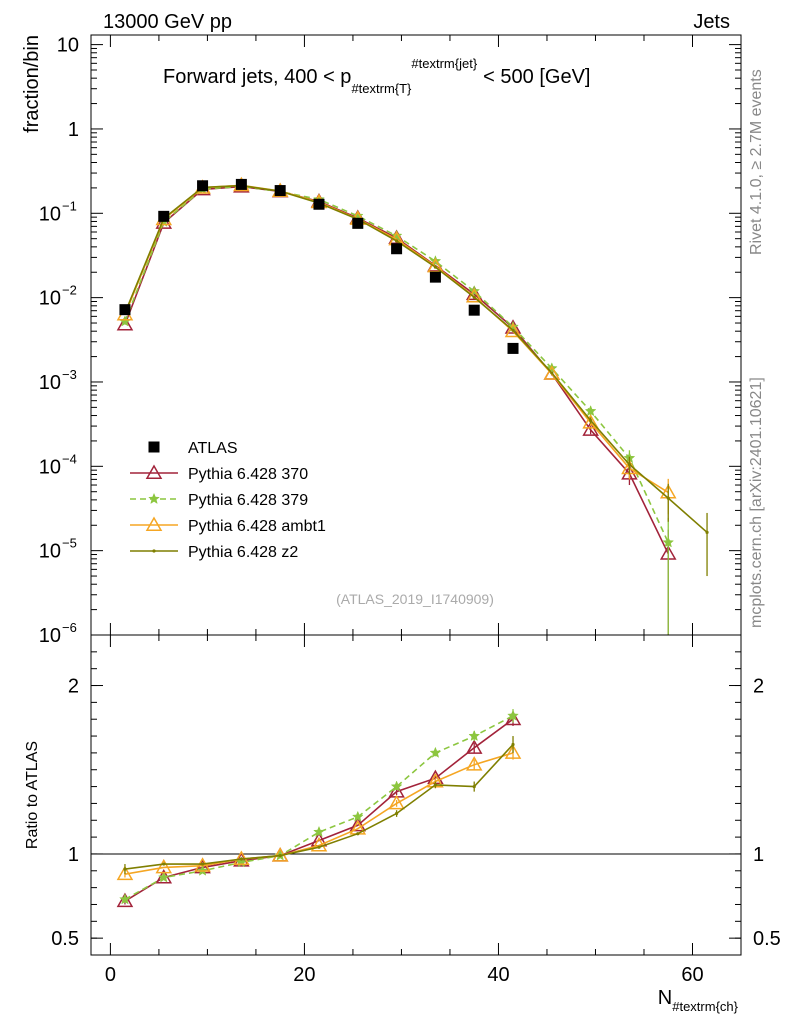 The height and width of the screenshot is (1024, 786). I want to click on main-title-sub: #textrm{T}, so click(381, 88).